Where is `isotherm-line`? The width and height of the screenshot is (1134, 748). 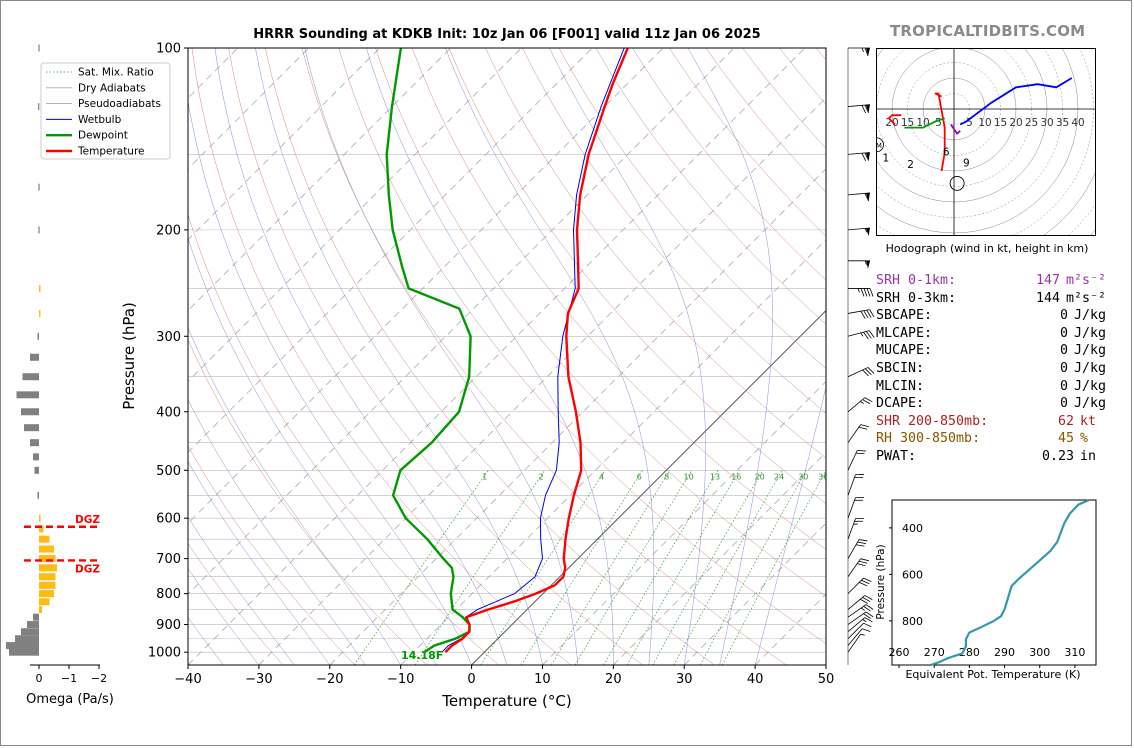
isotherm-line is located at coordinates (684, 522).